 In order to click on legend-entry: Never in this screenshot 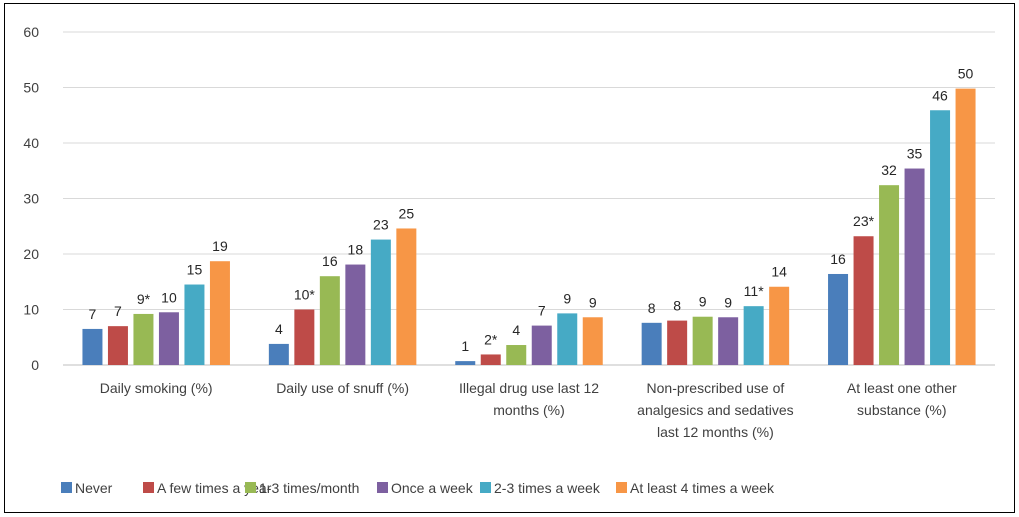, I will do `click(94, 488)`.